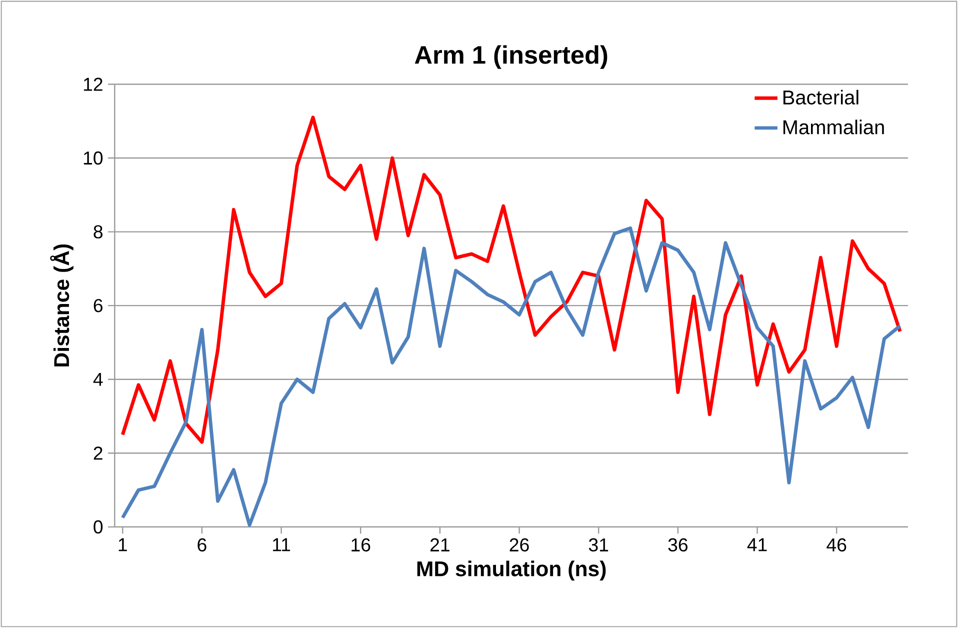  Describe the element at coordinates (598, 545) in the screenshot. I see `x-tick-label: 31` at that location.